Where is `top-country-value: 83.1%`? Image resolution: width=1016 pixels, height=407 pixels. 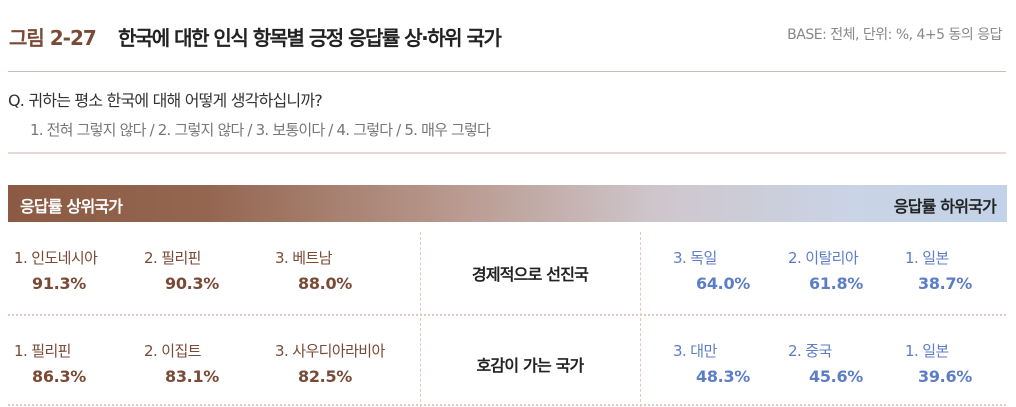 top-country-value: 83.1% is located at coordinates (192, 376).